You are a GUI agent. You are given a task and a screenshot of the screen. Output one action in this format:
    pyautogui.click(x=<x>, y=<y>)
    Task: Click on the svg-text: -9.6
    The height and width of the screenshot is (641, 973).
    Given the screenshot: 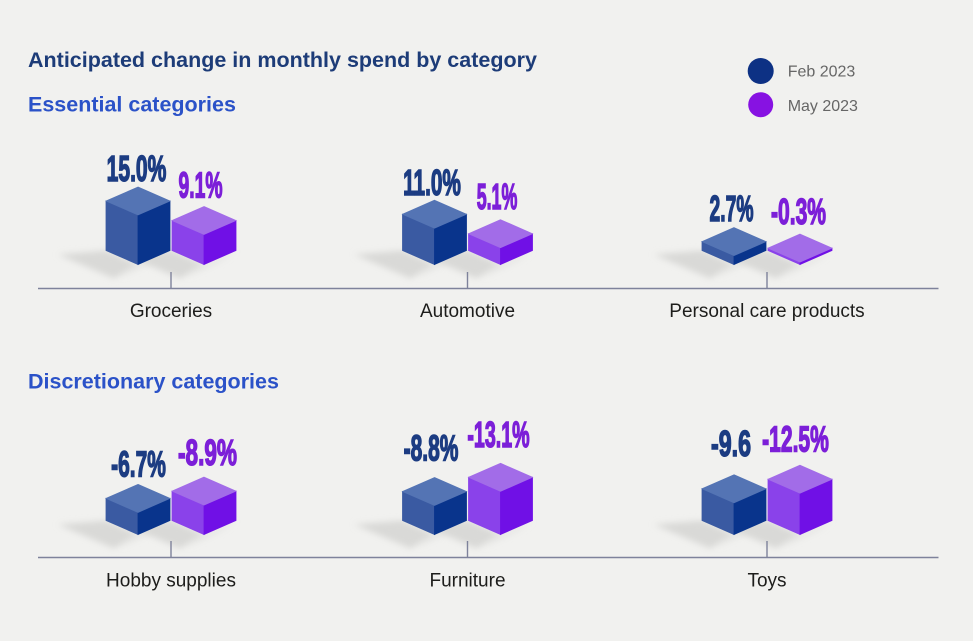 What is the action you would take?
    pyautogui.click(x=731, y=443)
    